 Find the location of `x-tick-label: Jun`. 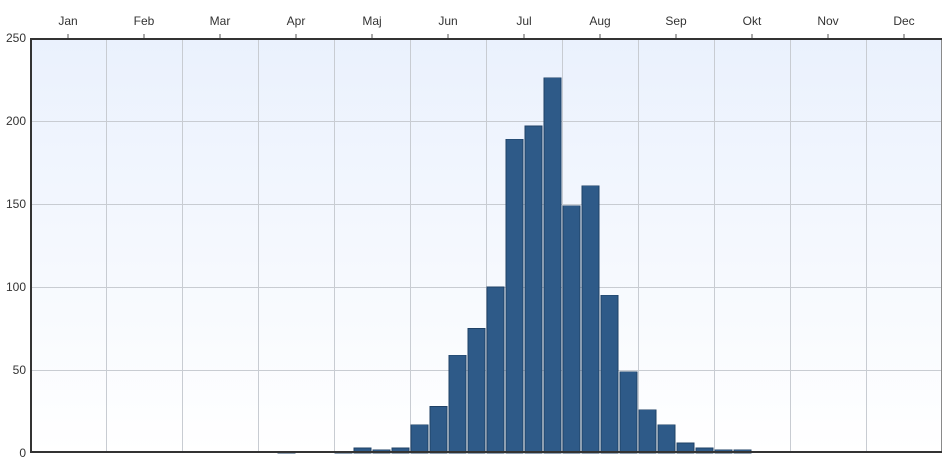

x-tick-label: Jun is located at coordinates (447, 21).